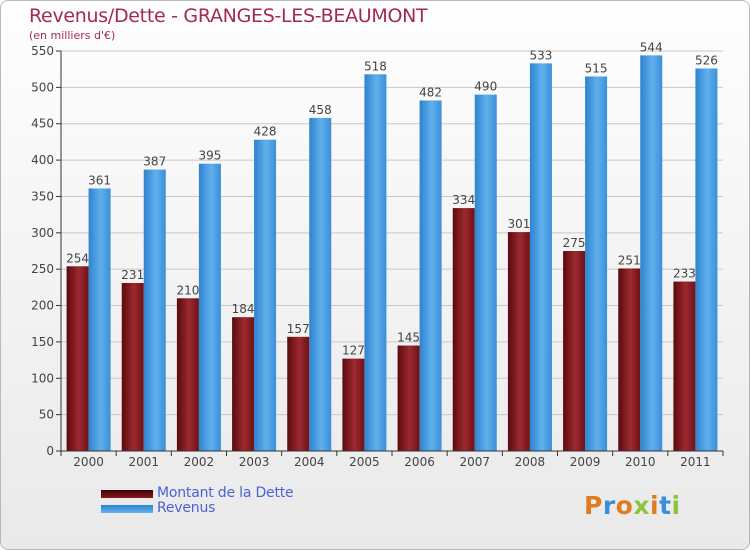  I want to click on data-label-debt-2002: 210, so click(187, 290).